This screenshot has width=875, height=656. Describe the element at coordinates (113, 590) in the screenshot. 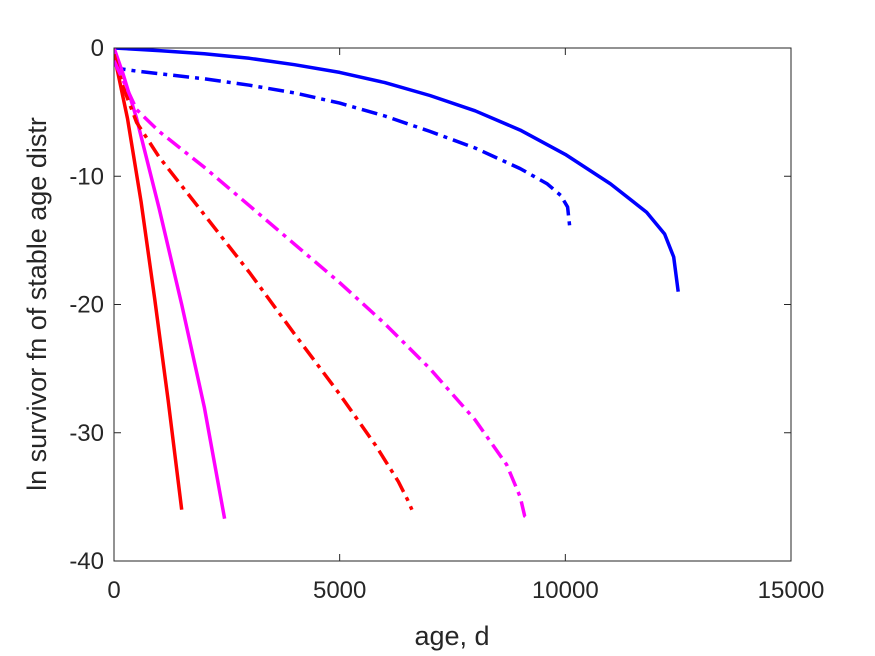

I see `x-tick-label: 0` at that location.